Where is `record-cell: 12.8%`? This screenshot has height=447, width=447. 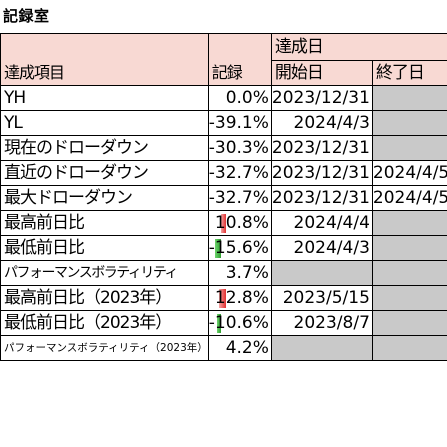
record-cell: 12.8% is located at coordinates (239, 298).